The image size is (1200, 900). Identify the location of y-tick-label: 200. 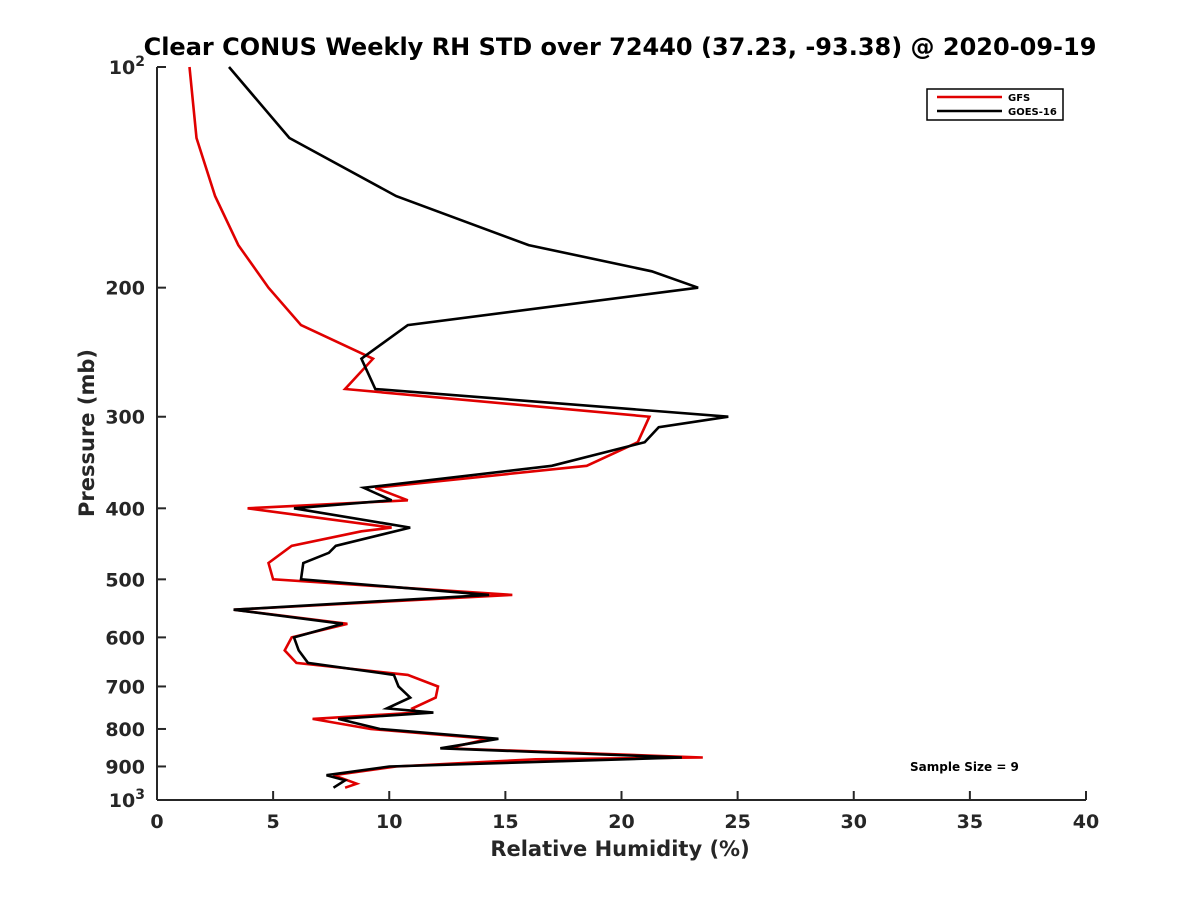
(125, 289).